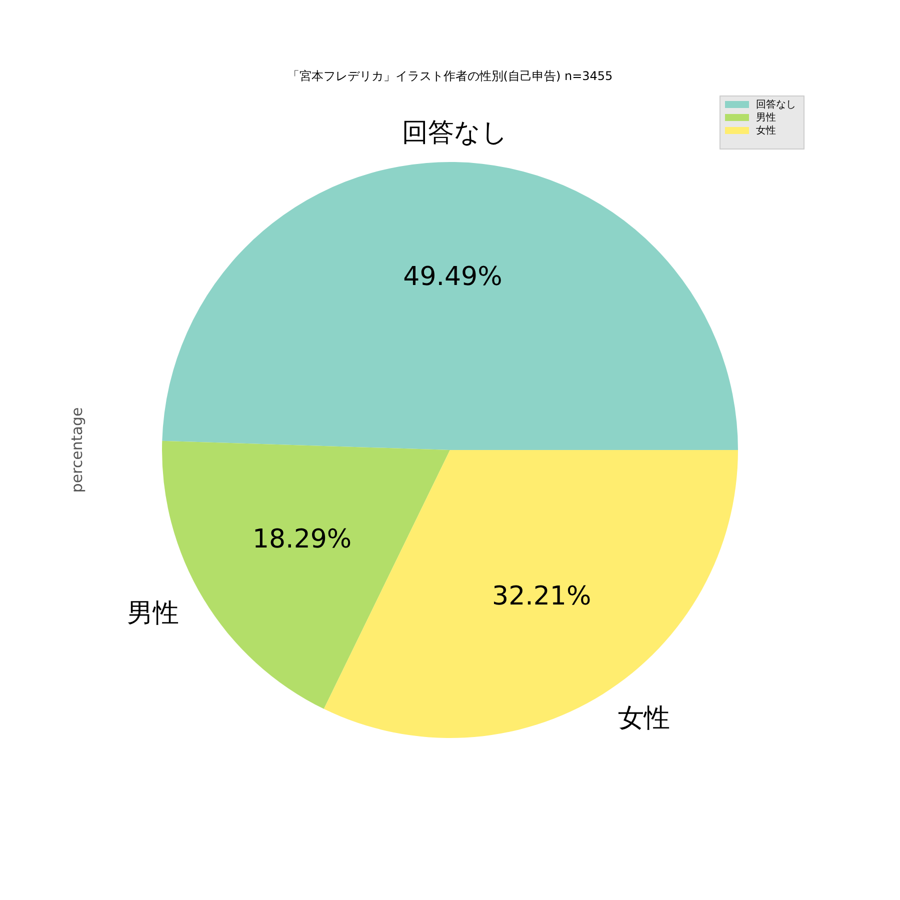 Image resolution: width=900 pixels, height=900 pixels. Describe the element at coordinates (644, 719) in the screenshot. I see `slice-label: 女性` at that location.